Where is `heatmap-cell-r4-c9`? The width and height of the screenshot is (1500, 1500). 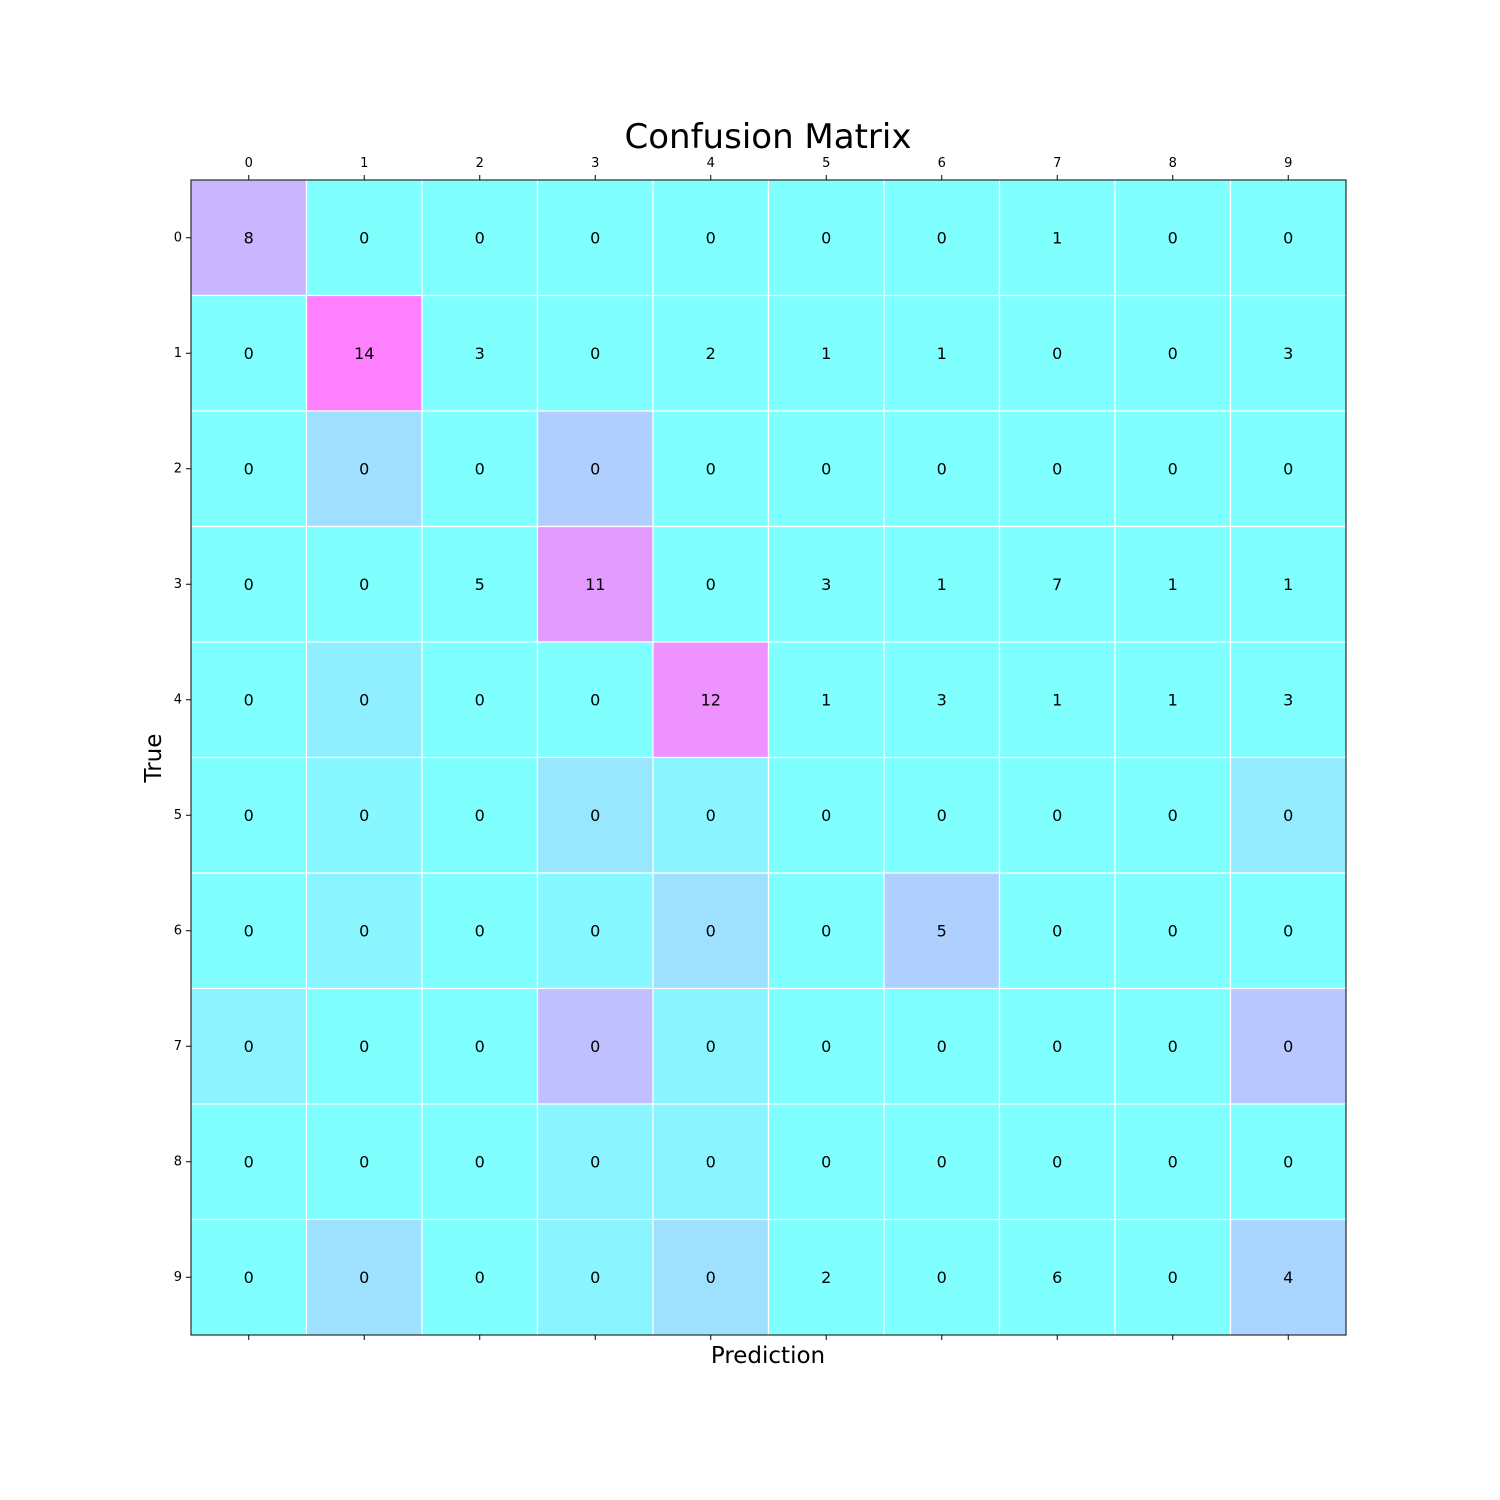
heatmap-cell-r4-c9 is located at coordinates (1288, 700).